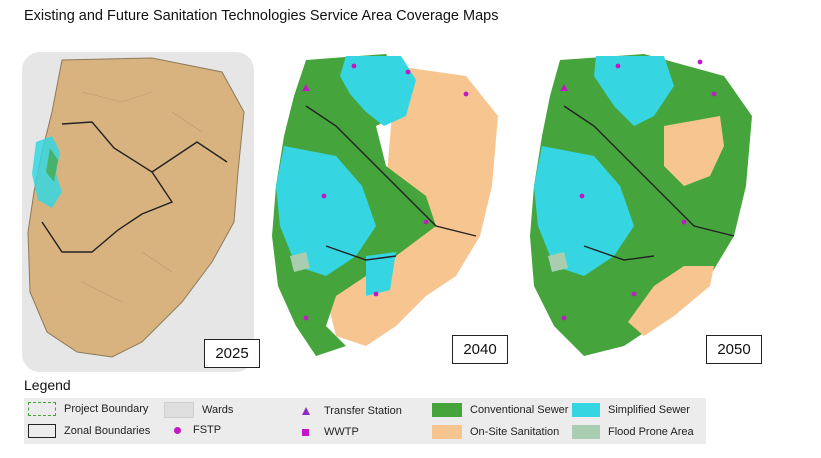  What do you see at coordinates (89, 431) in the screenshot?
I see `legend-item-zonal-boundaries: Zonal Boundaries` at bounding box center [89, 431].